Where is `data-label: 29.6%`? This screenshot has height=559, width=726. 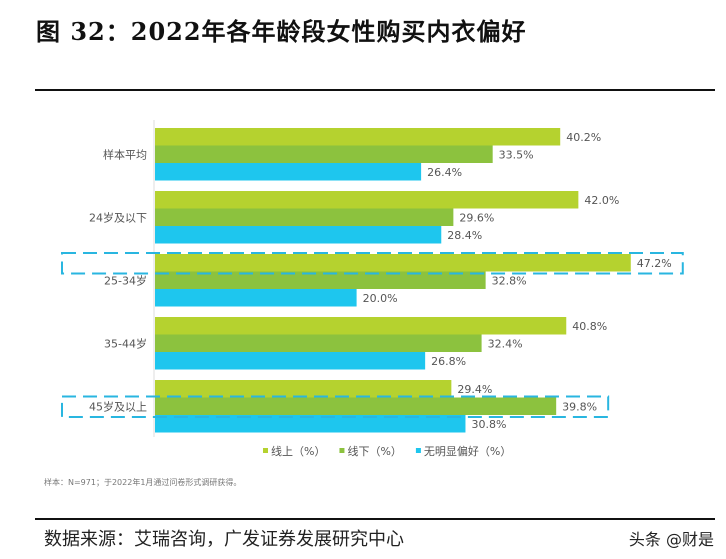
data-label: 29.6% is located at coordinates (476, 217).